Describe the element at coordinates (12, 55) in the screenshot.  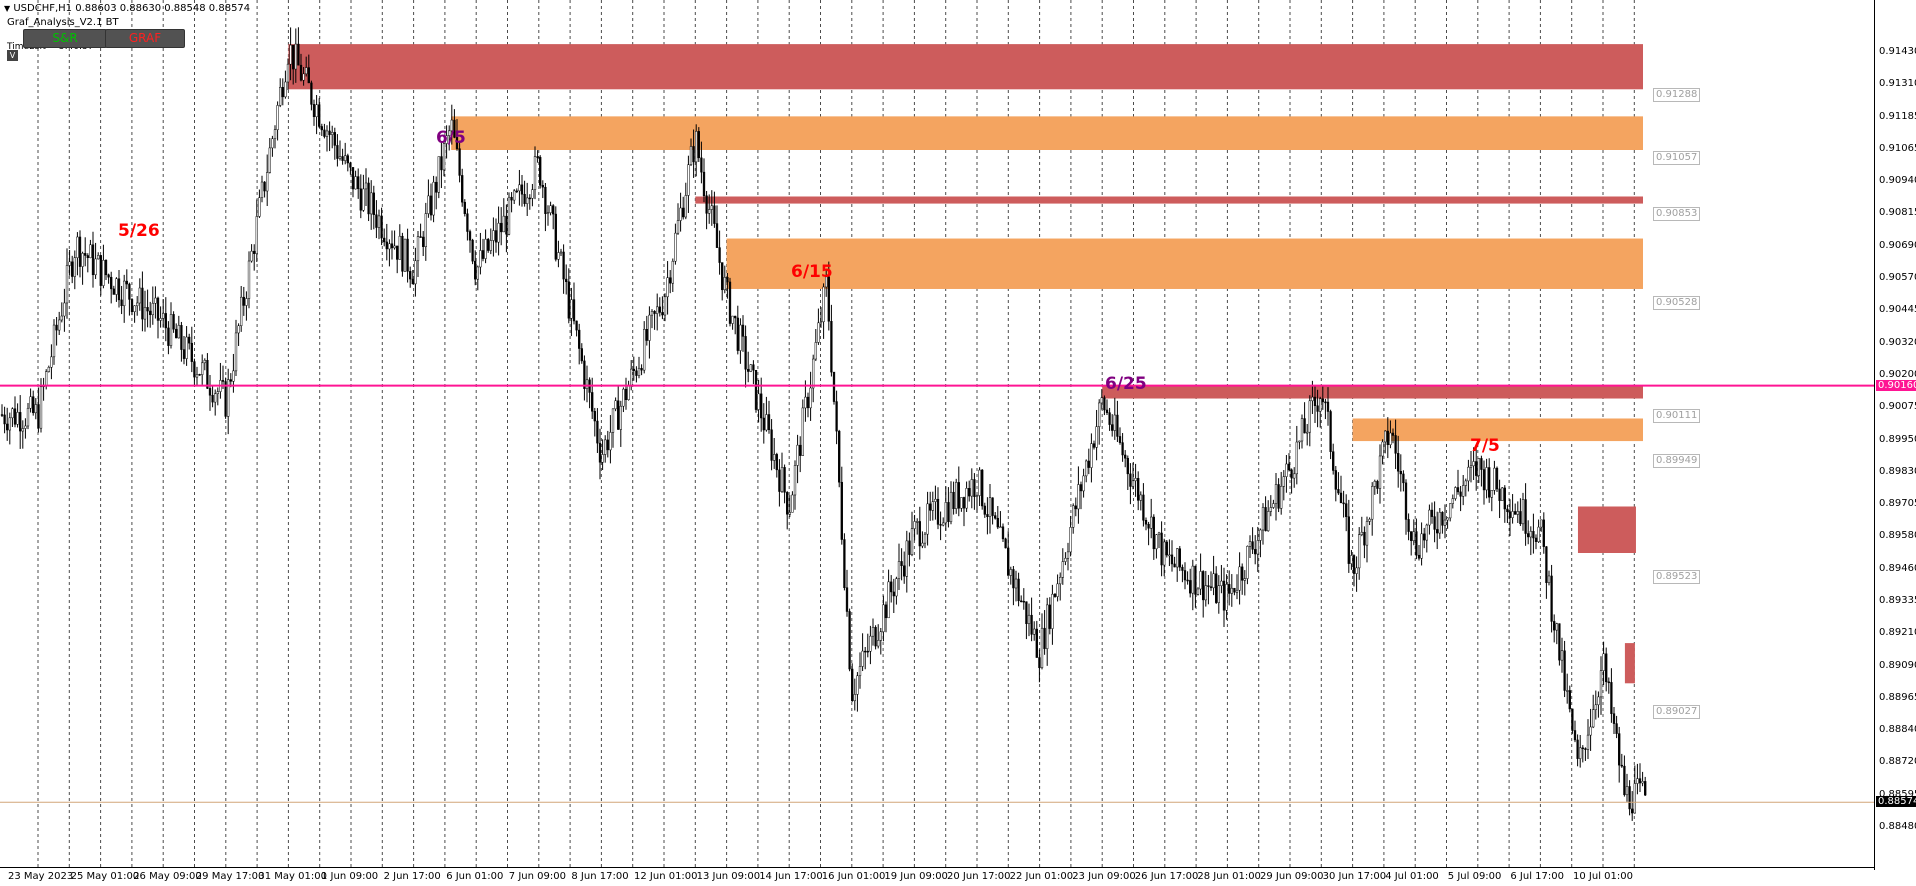
I see `v-button: V` at that location.